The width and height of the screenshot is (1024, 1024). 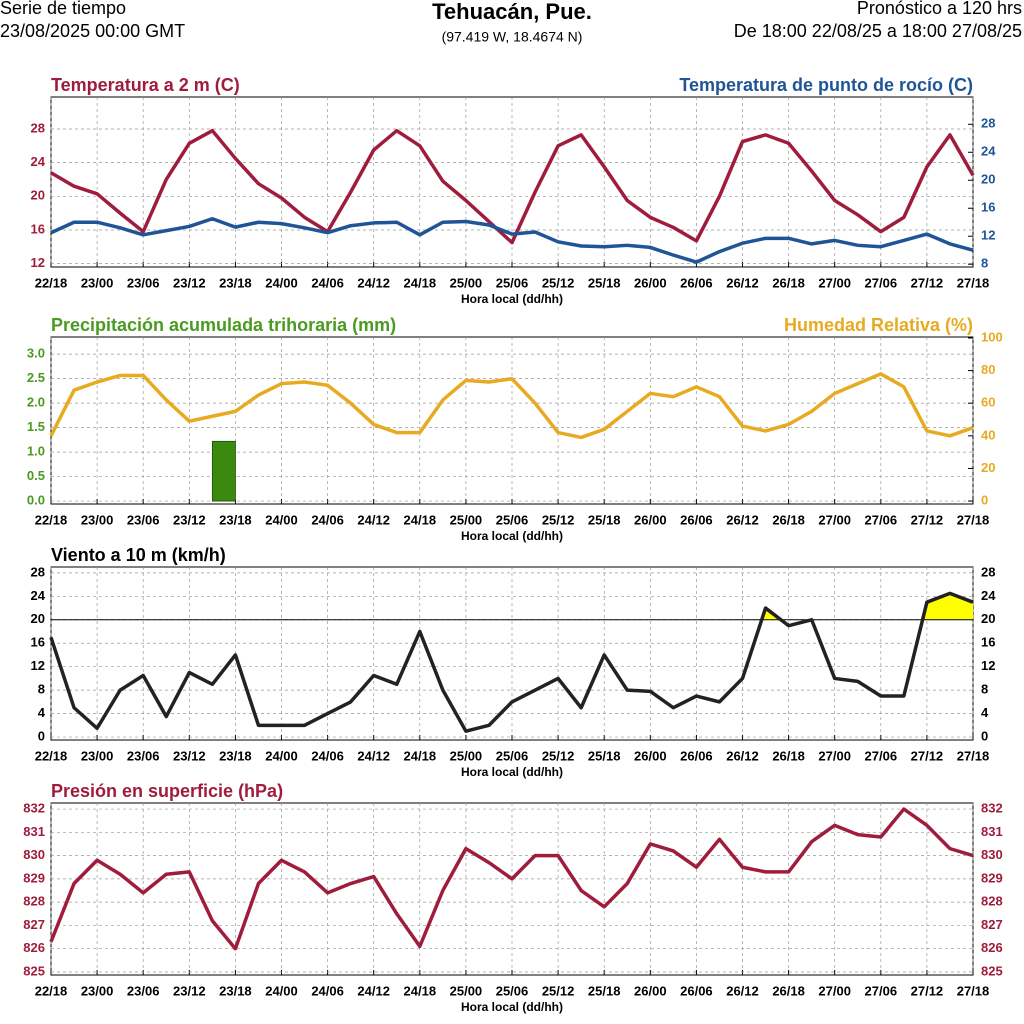 What do you see at coordinates (38, 665) in the screenshot?
I see `y-tick-label: 12` at bounding box center [38, 665].